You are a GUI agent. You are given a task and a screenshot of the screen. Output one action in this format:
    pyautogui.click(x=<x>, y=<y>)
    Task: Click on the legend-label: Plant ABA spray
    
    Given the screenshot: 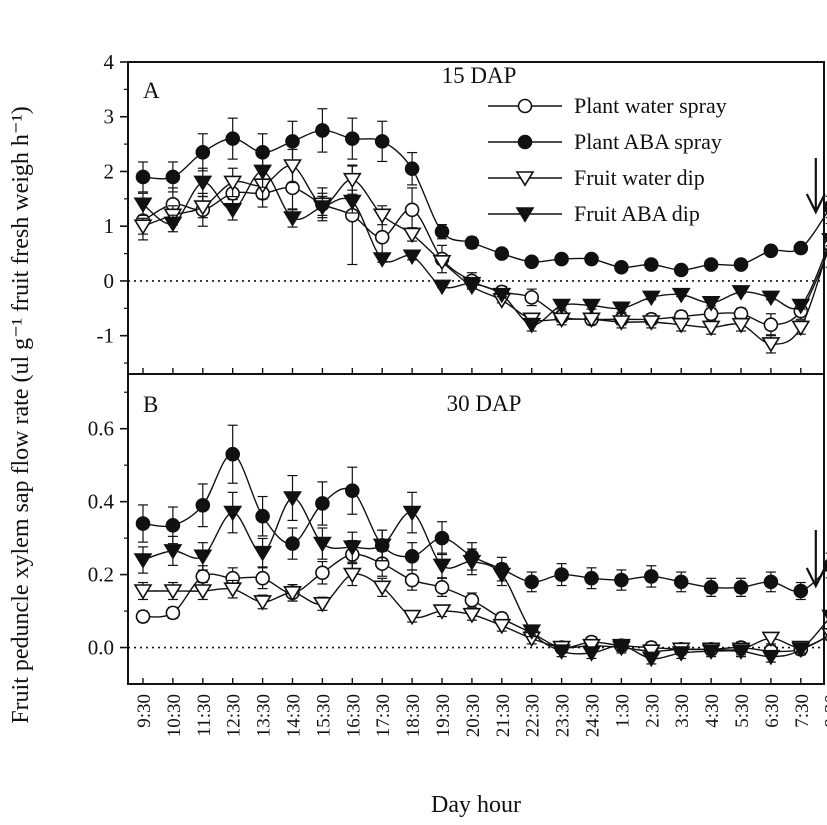 What is the action you would take?
    pyautogui.click(x=648, y=141)
    